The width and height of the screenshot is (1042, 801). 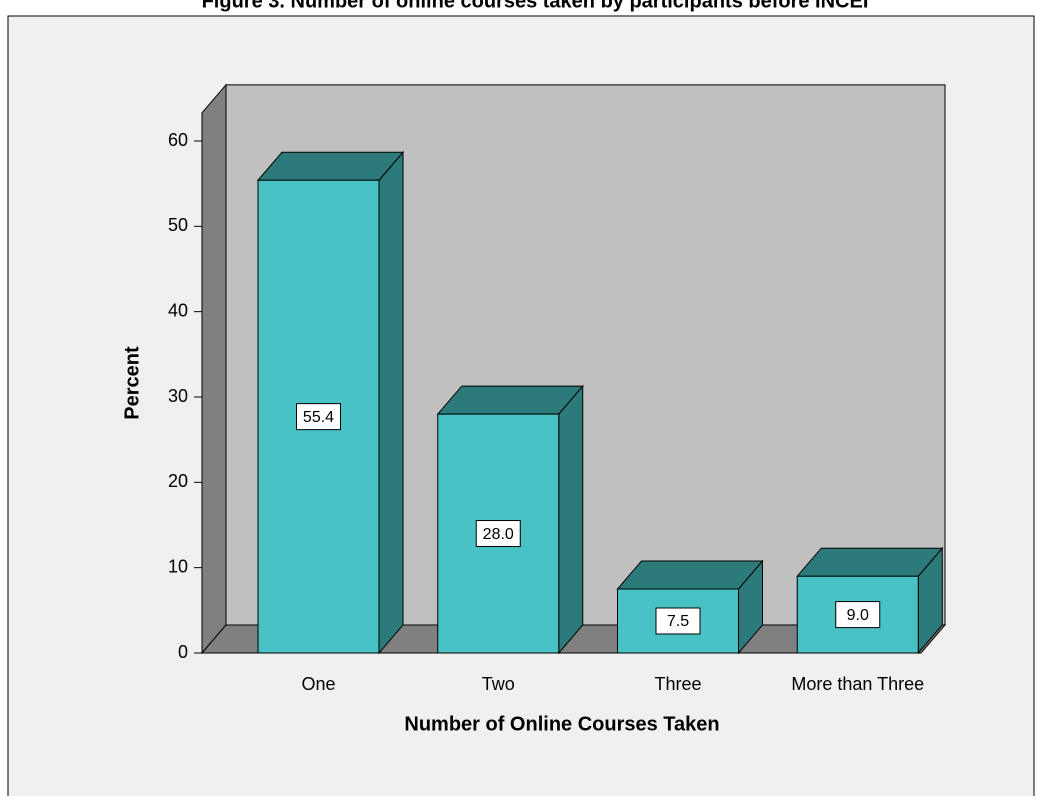 I want to click on y-tick-label: 20, so click(x=178, y=481).